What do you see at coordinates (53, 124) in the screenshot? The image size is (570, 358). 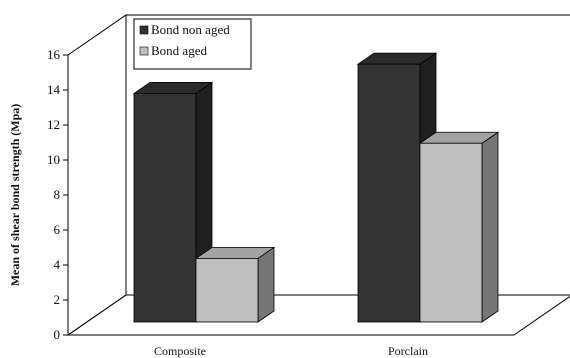 I see `y-tick-label: 12` at bounding box center [53, 124].